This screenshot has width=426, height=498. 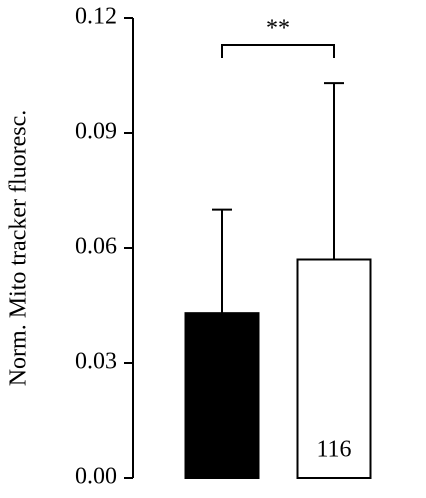 I want to click on y-tick-label: 0.06, so click(x=96, y=247).